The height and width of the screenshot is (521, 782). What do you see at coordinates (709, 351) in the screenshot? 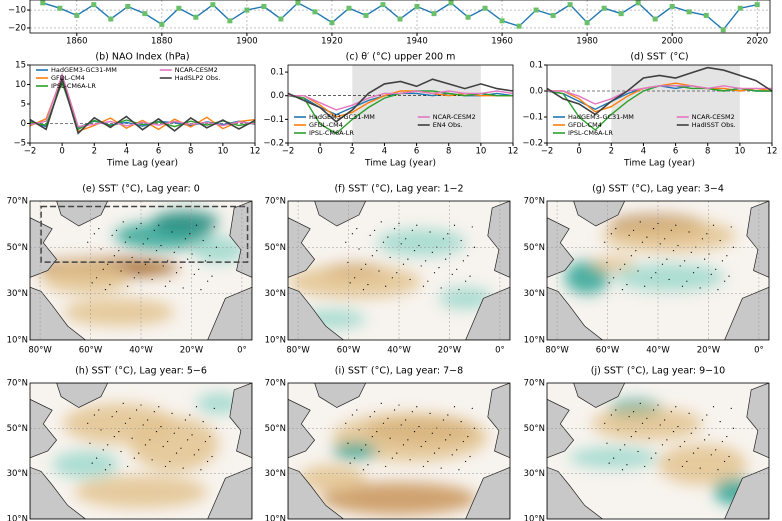
I see `lon-tick-label: 20°W` at bounding box center [709, 351].